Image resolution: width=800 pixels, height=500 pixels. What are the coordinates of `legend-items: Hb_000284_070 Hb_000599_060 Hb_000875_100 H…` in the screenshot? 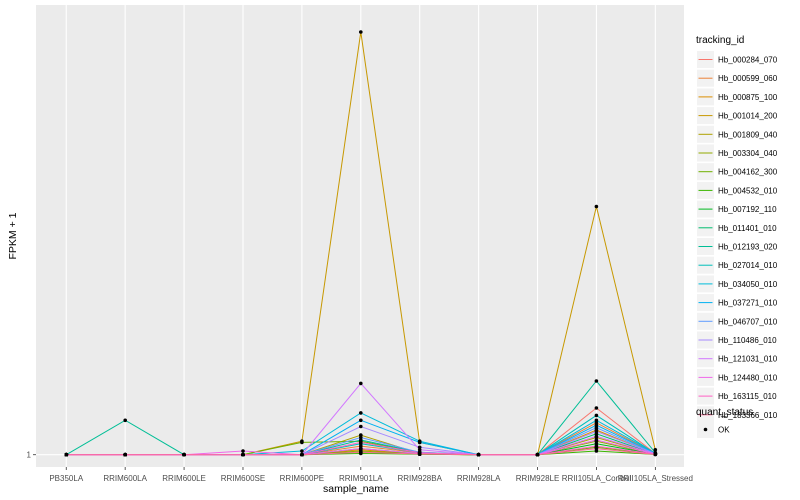 It's located at (737, 237).